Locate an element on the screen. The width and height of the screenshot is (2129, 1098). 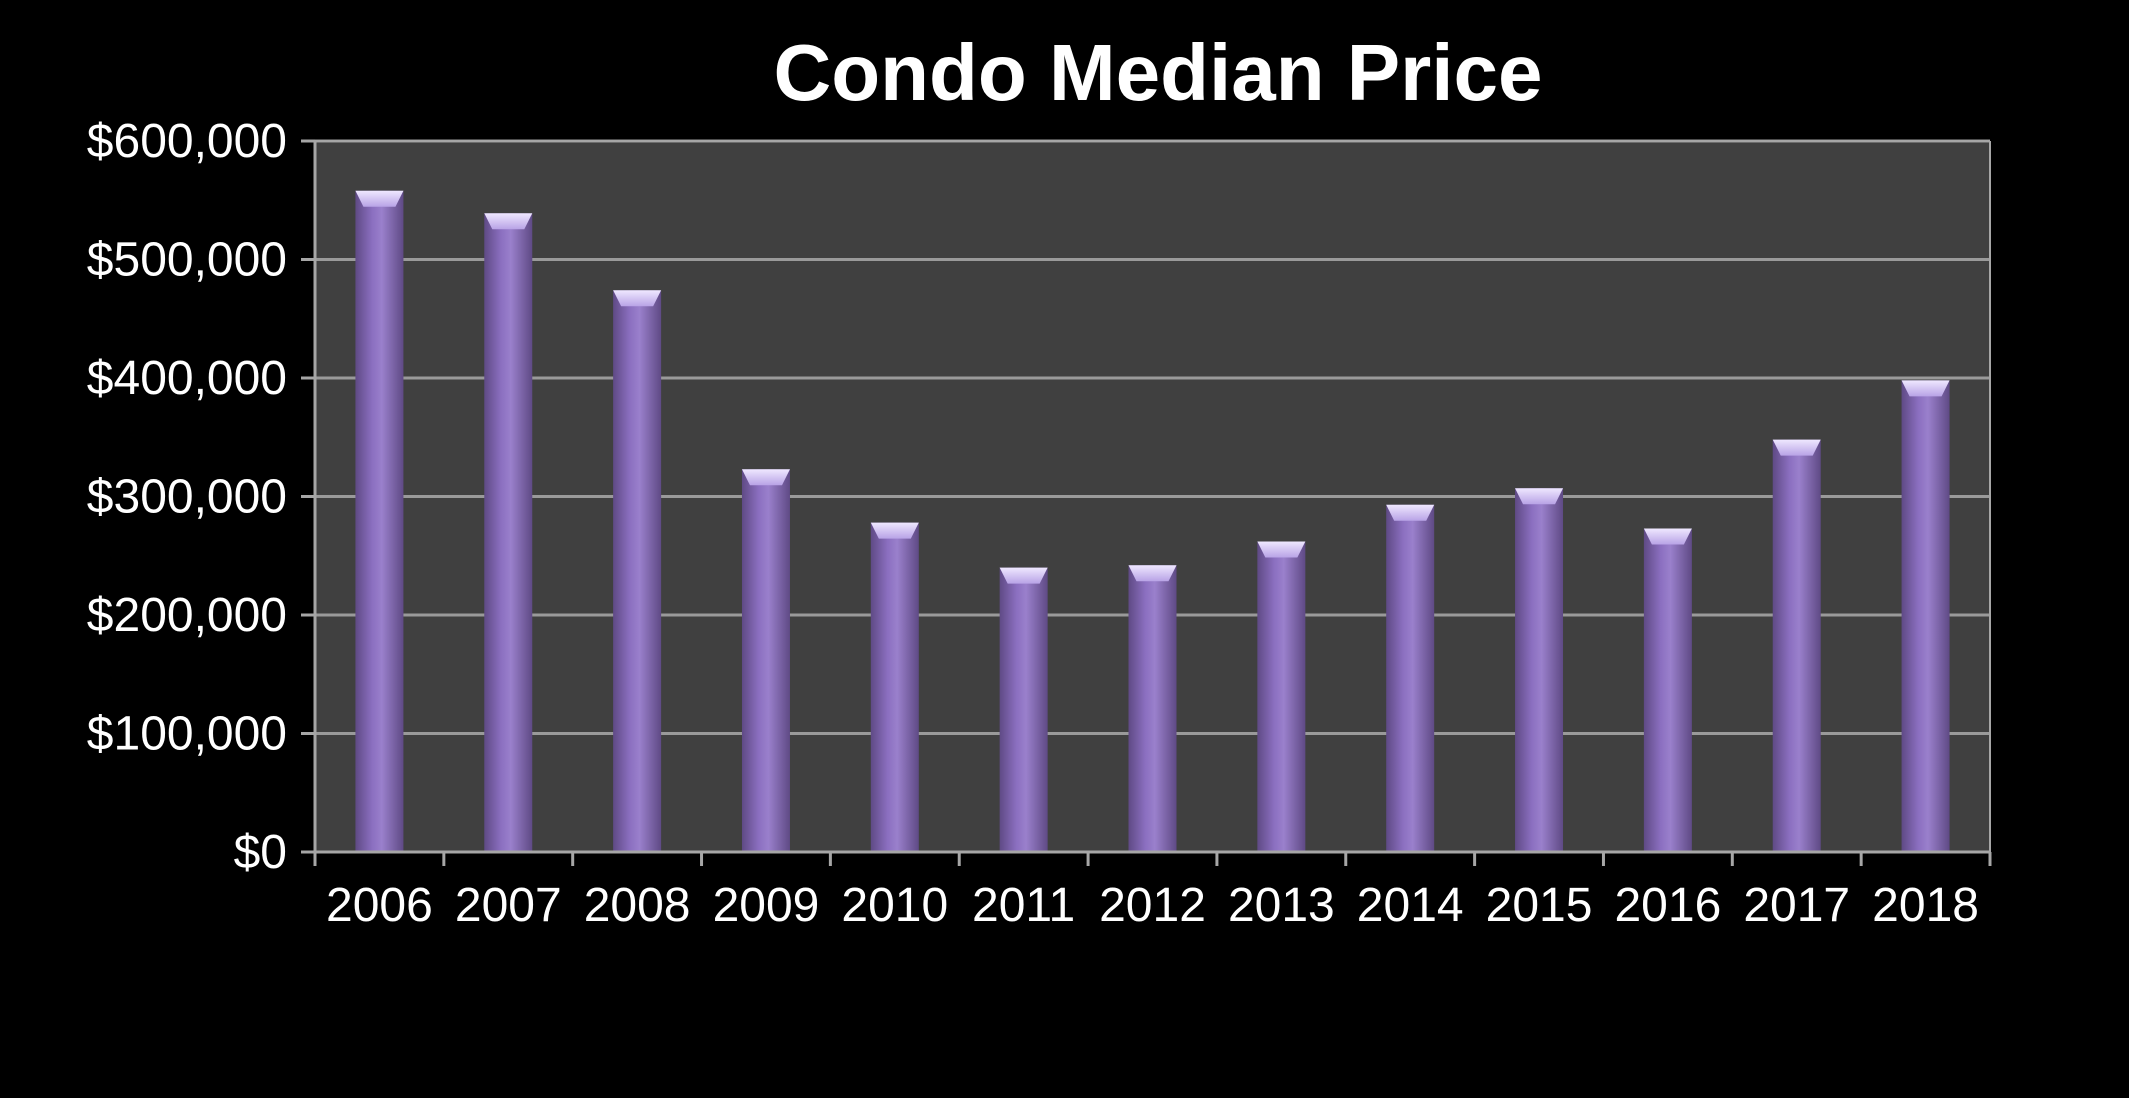
y-tick-label: $300,000 is located at coordinates (187, 497).